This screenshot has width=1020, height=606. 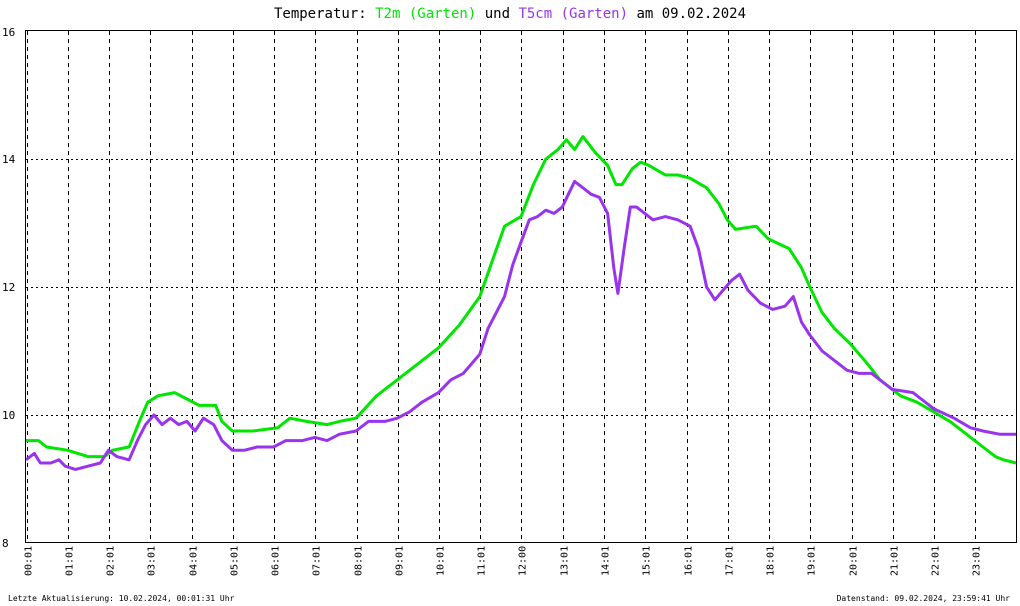 I want to click on x-tick-label: 02:01, so click(x=111, y=561).